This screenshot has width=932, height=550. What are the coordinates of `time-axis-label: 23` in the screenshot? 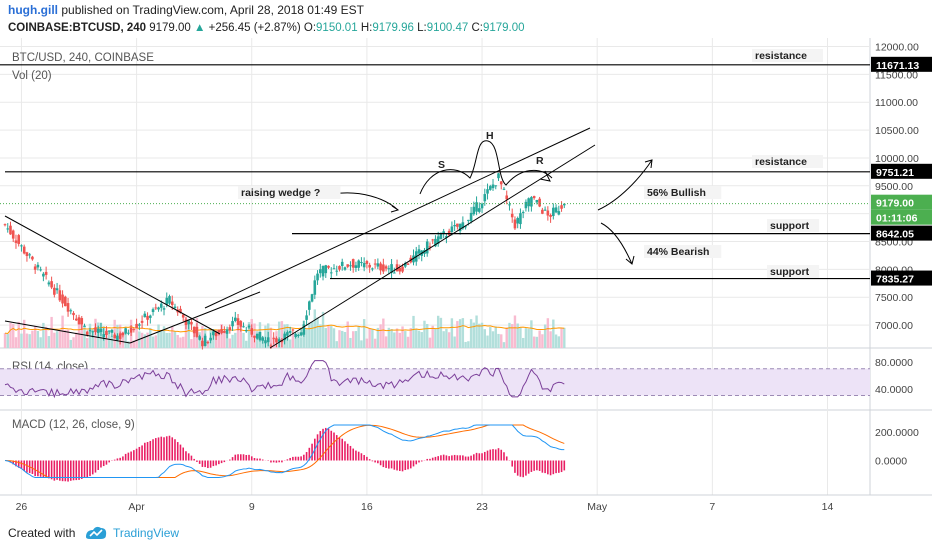 It's located at (482, 507).